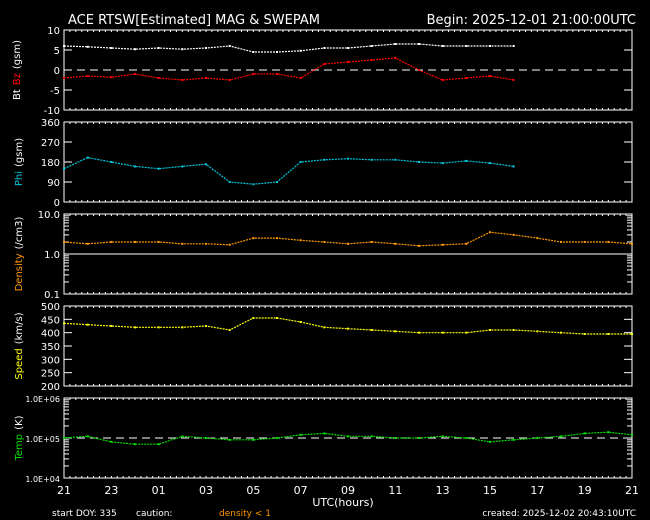 The image size is (650, 520). Describe the element at coordinates (42, 399) in the screenshot. I see `y-tick-label: 1.0E+06` at that location.